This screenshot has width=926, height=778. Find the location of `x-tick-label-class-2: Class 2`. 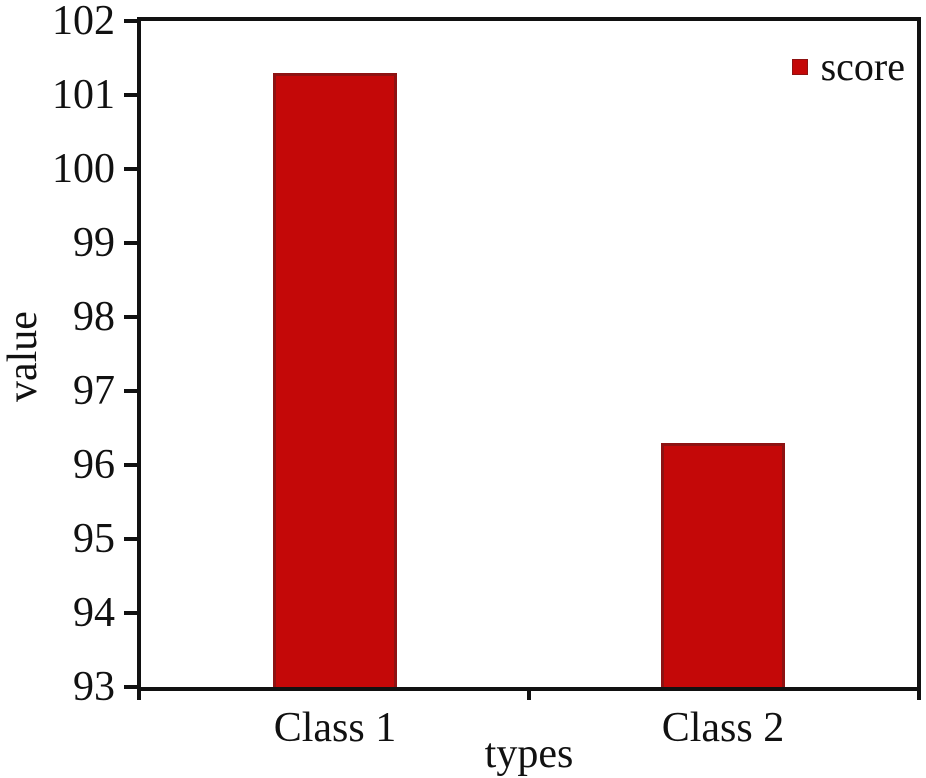

x-tick-label-class-2: Class 2 is located at coordinates (723, 728).